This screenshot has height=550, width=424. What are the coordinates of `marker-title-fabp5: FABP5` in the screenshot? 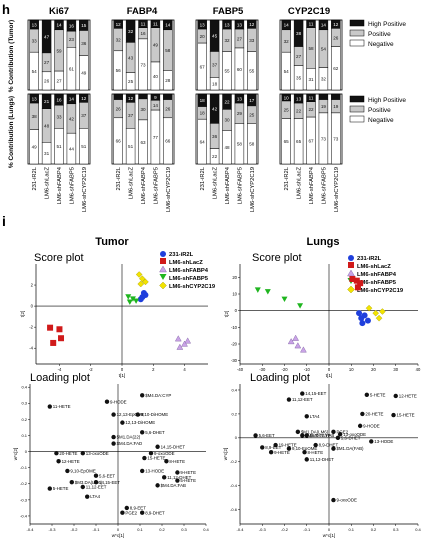 It's located at (228, 11).